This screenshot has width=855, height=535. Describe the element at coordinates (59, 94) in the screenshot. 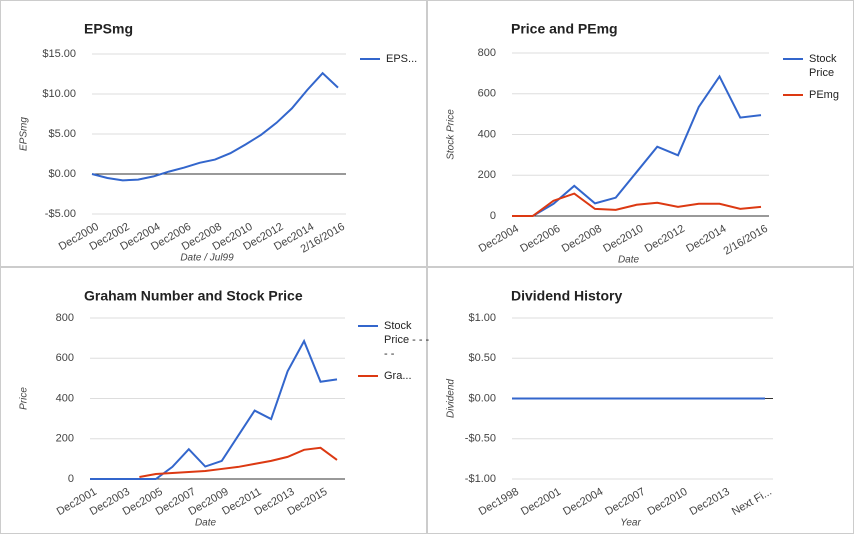

I see `y-tick-label: $10.00` at that location.